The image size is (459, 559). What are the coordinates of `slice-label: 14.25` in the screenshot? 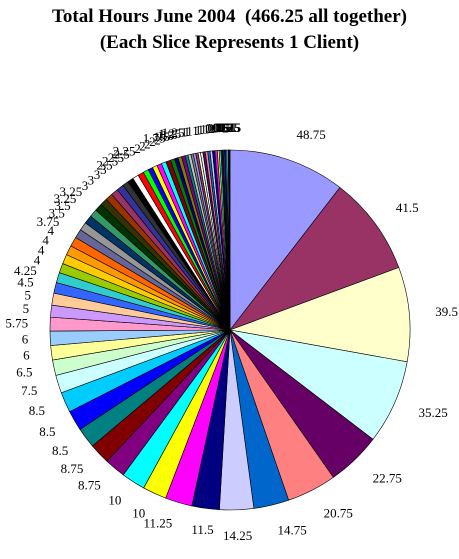 It's located at (237, 535).